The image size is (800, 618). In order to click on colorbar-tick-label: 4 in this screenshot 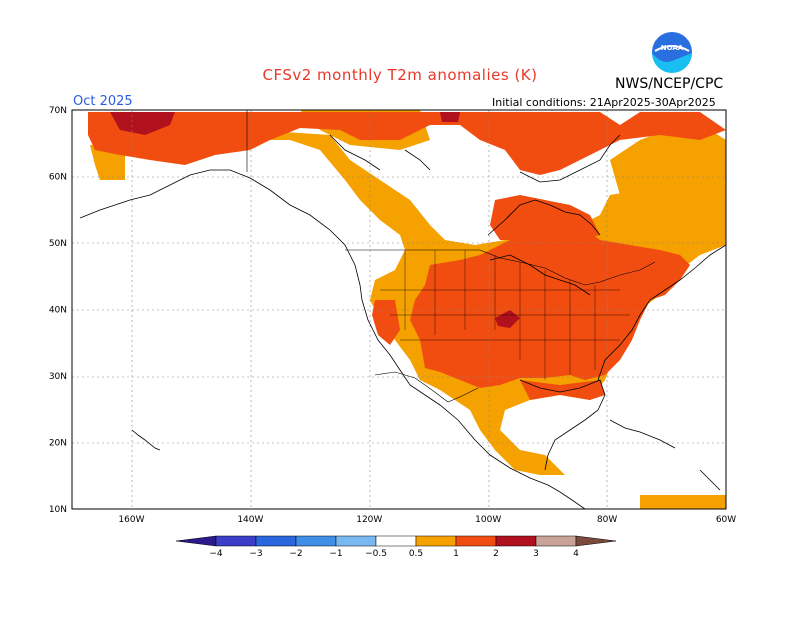, I will do `click(576, 554)`.